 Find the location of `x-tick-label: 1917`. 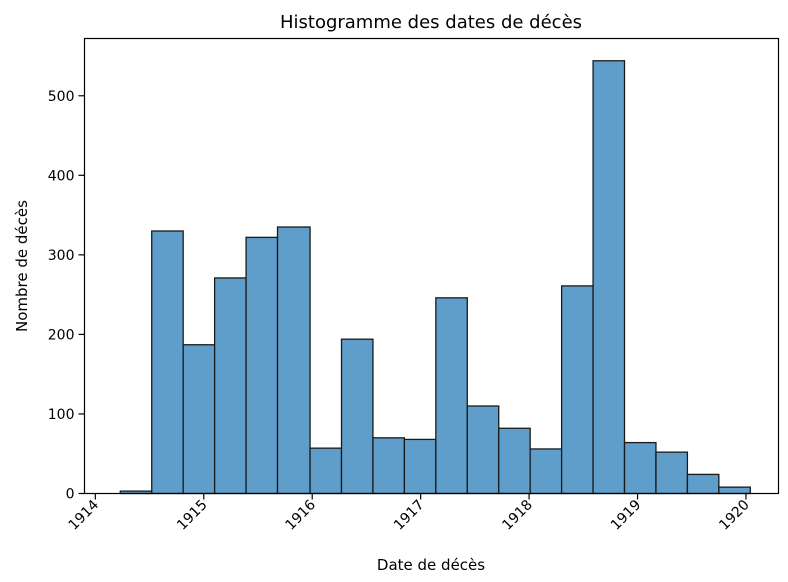

x-tick-label: 1917 is located at coordinates (409, 515).